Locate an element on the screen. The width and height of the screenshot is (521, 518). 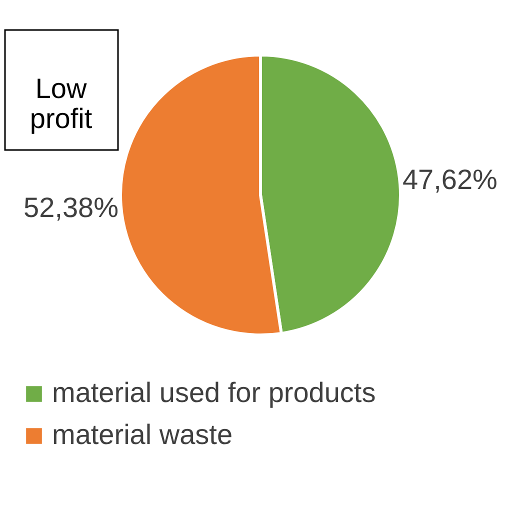
text: Low profit is located at coordinates (61, 103).